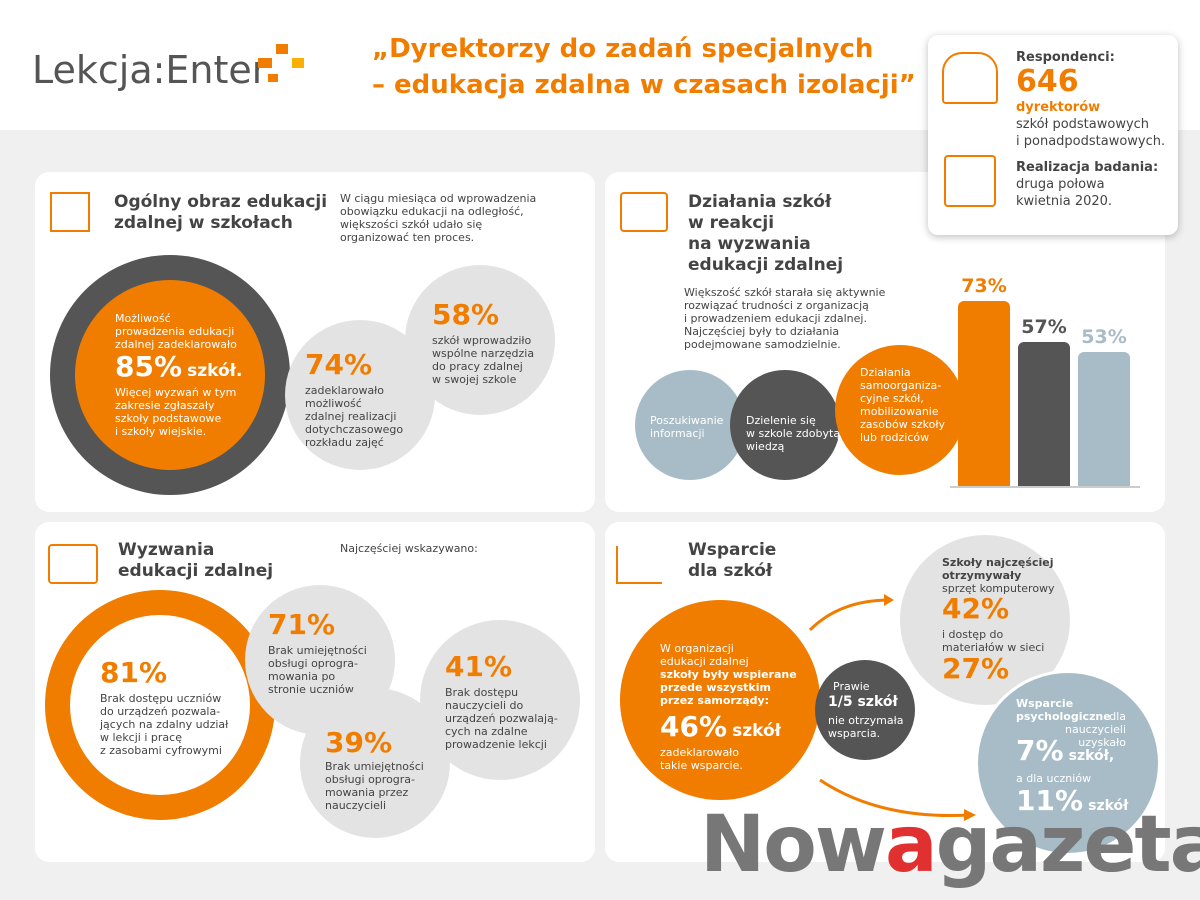 This screenshot has width=1200, height=900. What do you see at coordinates (1091, 756) in the screenshot?
I see `unit: szkół,` at bounding box center [1091, 756].